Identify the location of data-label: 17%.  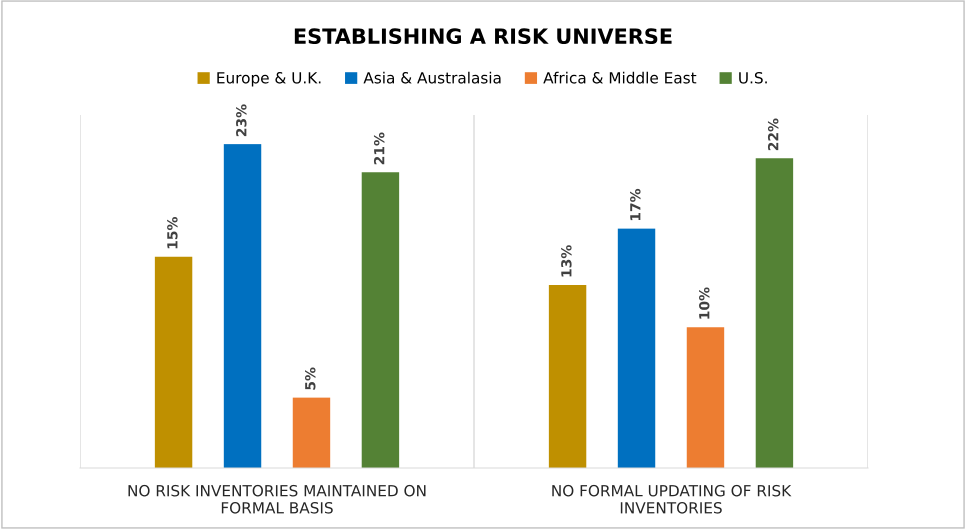
(635, 204).